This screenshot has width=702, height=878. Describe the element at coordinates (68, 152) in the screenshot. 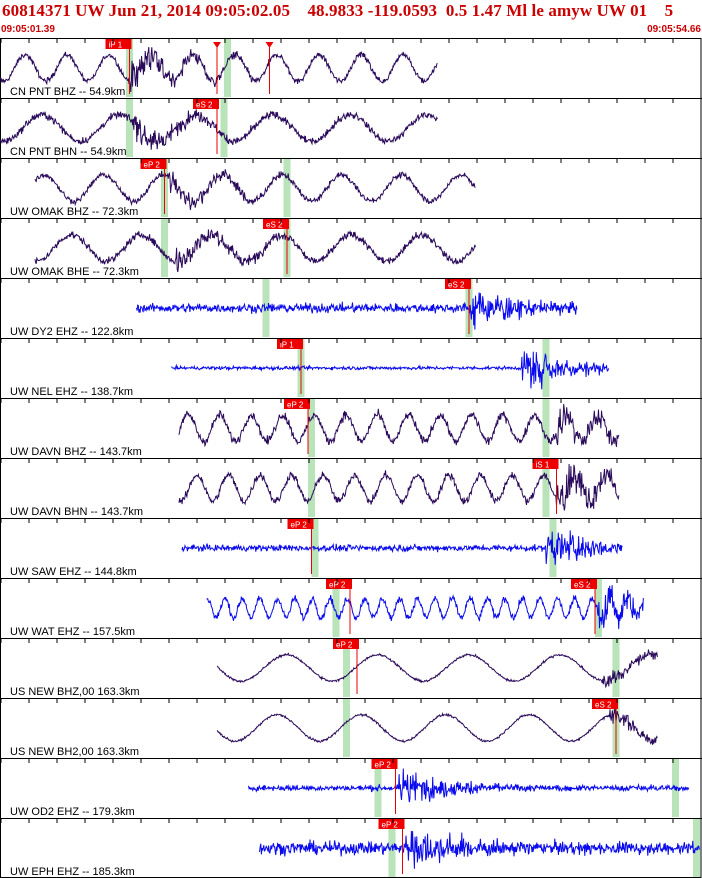

I see `station-label: CN PNT BHN -- 54.9km` at that location.